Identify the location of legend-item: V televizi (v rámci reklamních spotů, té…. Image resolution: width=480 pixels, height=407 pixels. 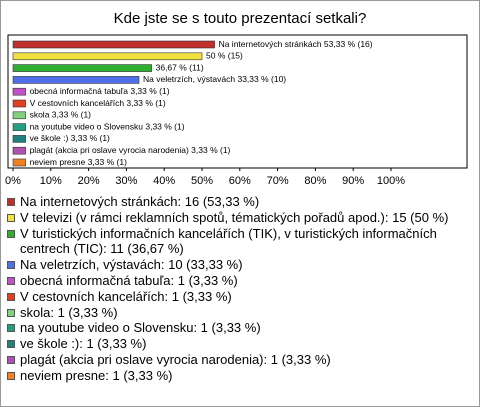
(240, 218).